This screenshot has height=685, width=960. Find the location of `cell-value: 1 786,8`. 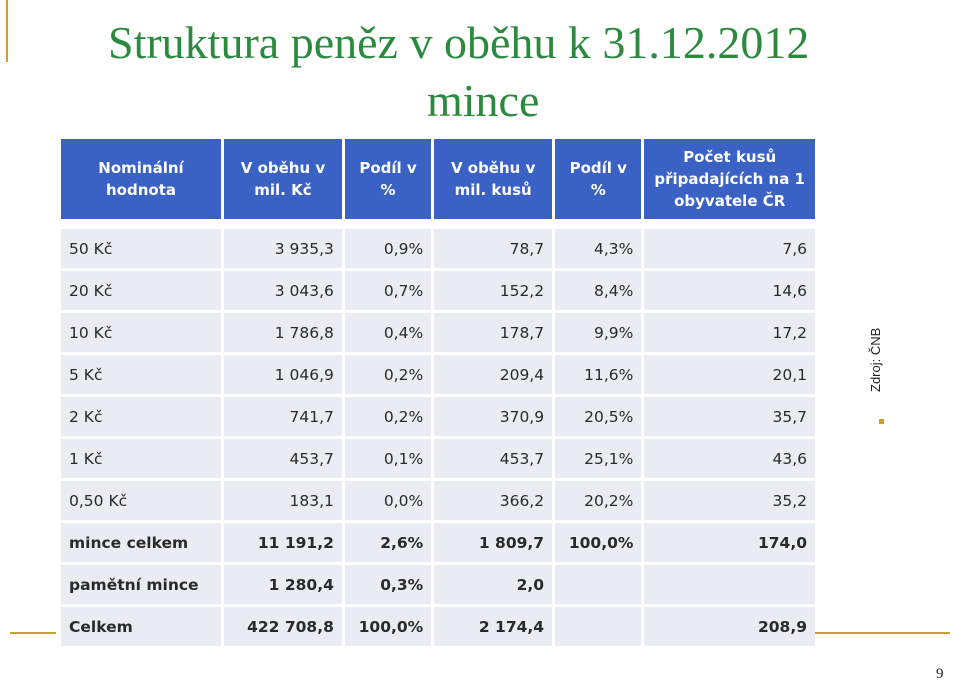

cell-value: 1 786,8 is located at coordinates (283, 332).